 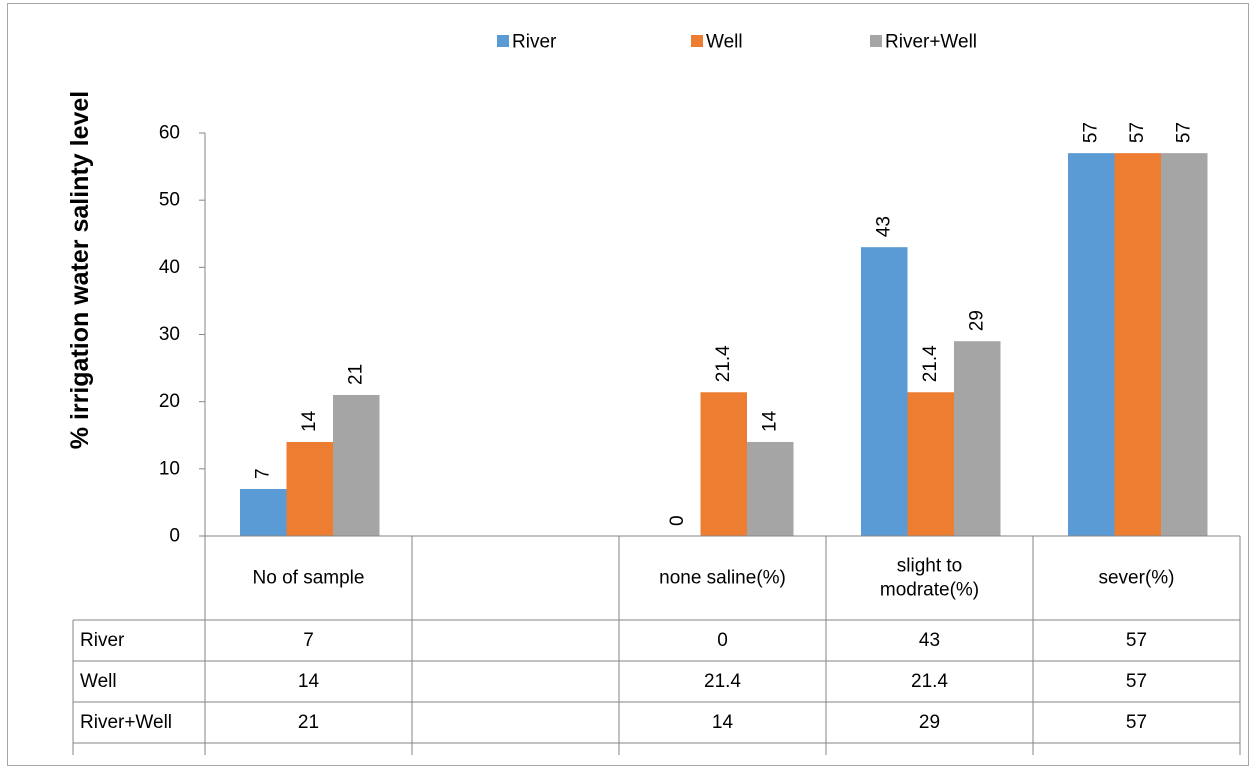 I want to click on data-label-well-no-of-sample: 14, so click(x=309, y=421).